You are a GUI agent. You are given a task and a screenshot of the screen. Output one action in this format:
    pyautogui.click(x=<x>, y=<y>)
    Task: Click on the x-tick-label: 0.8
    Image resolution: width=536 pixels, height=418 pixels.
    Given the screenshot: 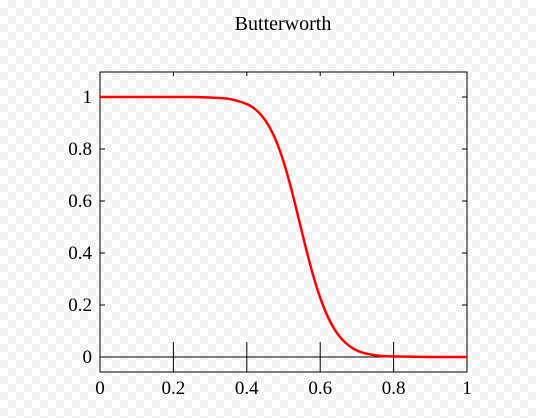 What is the action you would take?
    pyautogui.click(x=394, y=388)
    